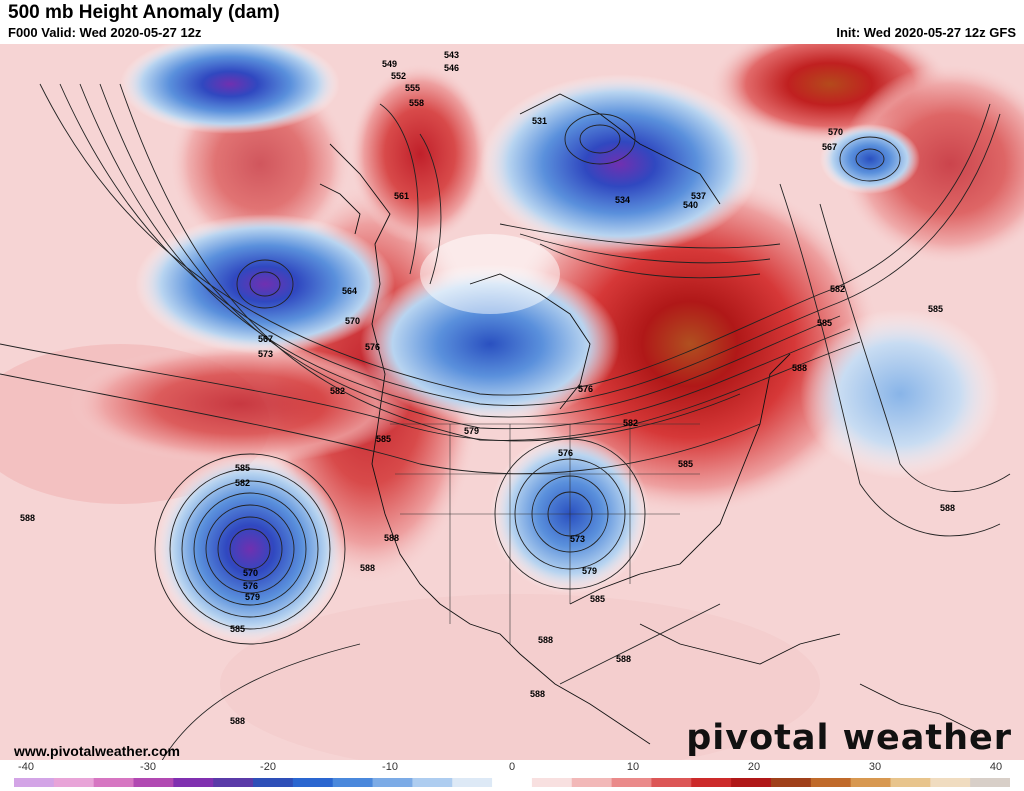 This screenshot has width=1024, height=791. I want to click on init-time: Init: Wed 2020-05-27 12z GFS, so click(926, 32).